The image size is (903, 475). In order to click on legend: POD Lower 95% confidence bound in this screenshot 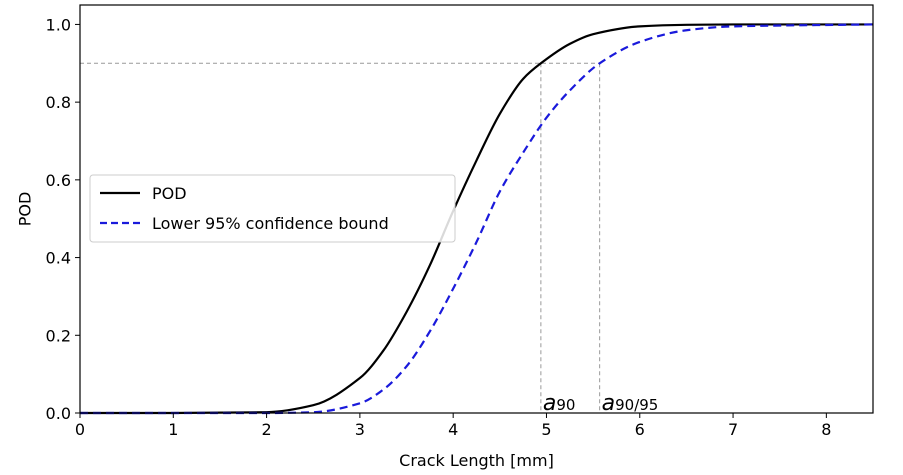, I will do `click(272, 208)`.